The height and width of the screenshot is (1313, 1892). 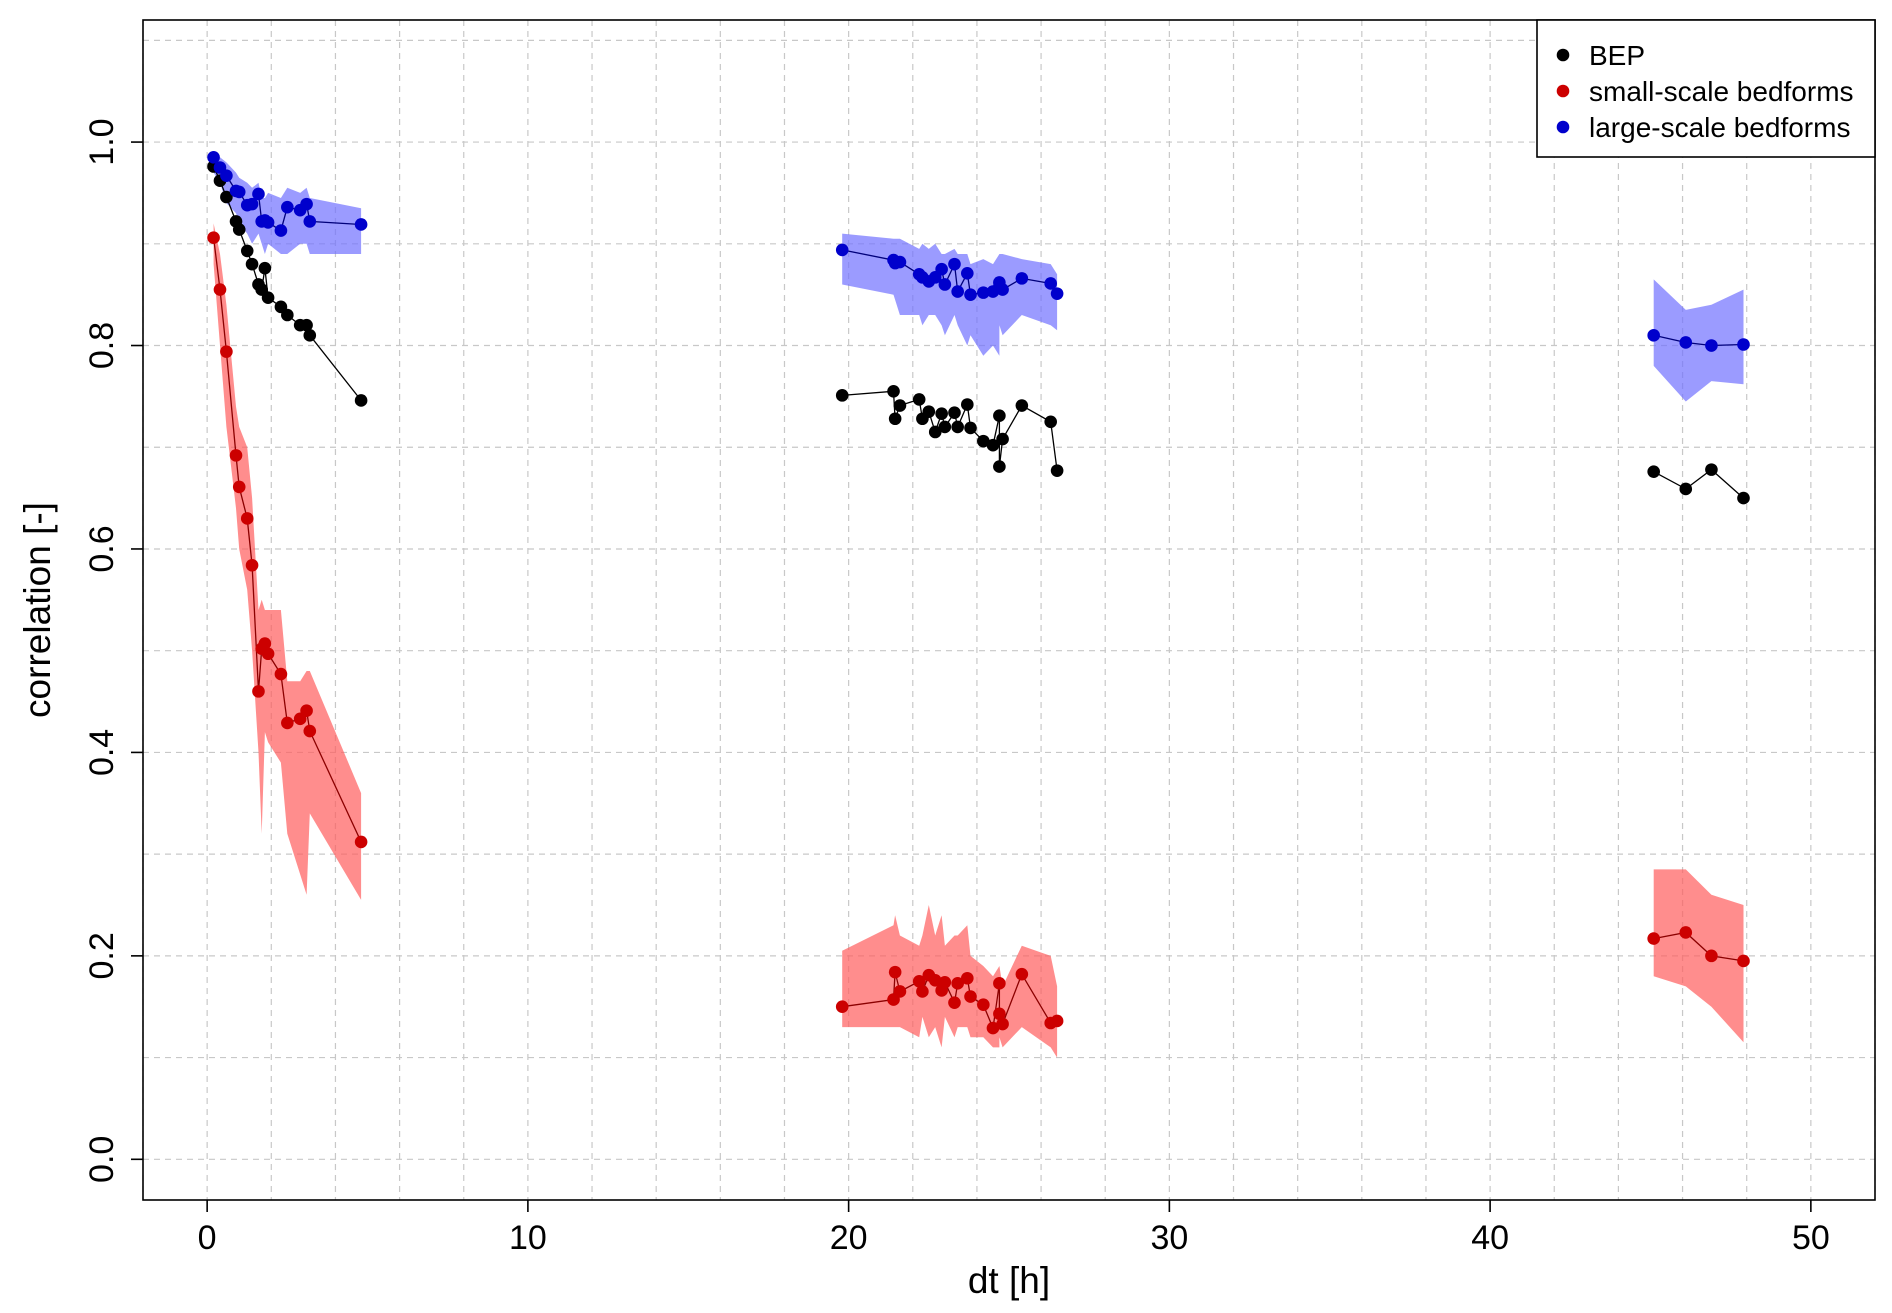 What do you see at coordinates (1617, 55) in the screenshot?
I see `legend-label: BEP` at bounding box center [1617, 55].